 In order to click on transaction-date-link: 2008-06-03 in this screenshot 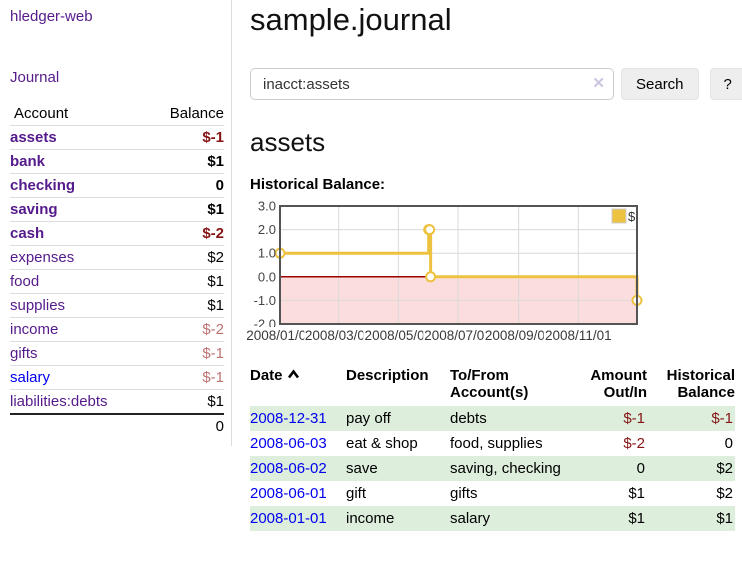, I will do `click(288, 443)`.